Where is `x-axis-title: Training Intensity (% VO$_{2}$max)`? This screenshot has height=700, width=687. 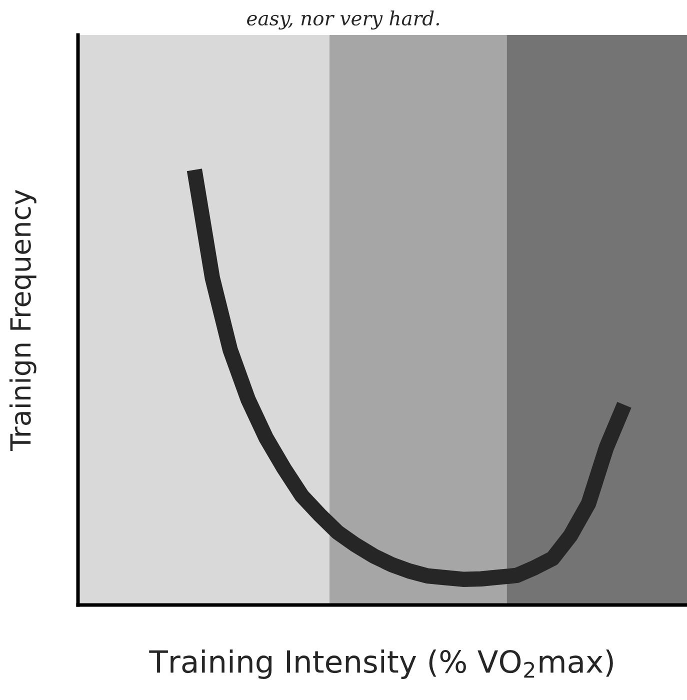 x-axis-title: Training Intensity (% VO$_{2}$max) is located at coordinates (381, 664).